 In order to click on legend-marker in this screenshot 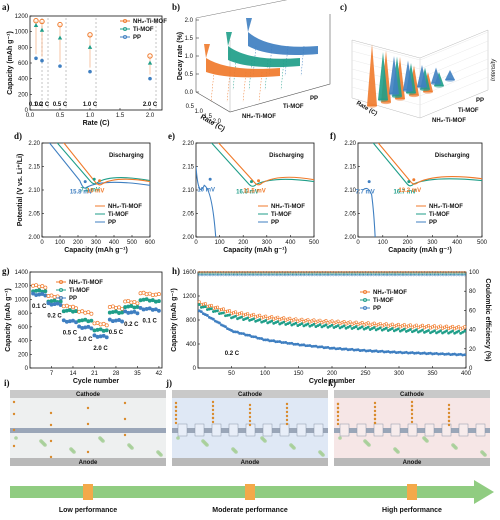, I will do `click(125, 37)`.